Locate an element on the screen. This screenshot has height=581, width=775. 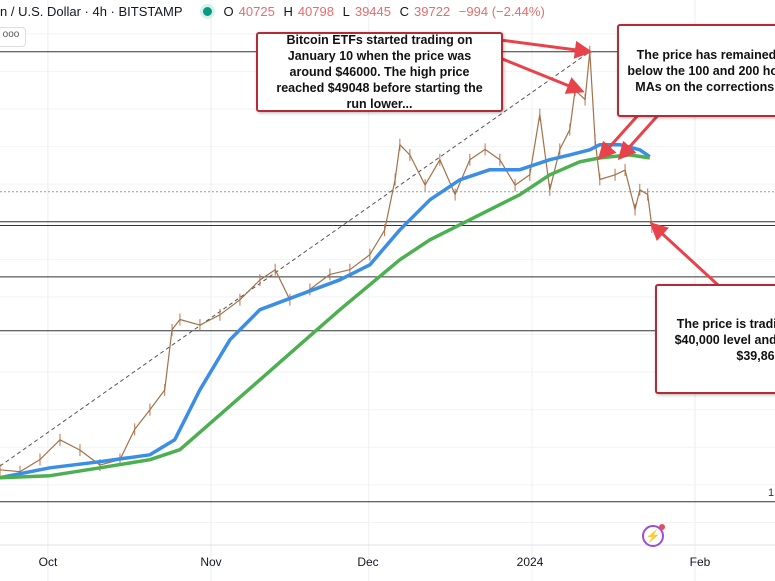
open-label: O is located at coordinates (228, 11).